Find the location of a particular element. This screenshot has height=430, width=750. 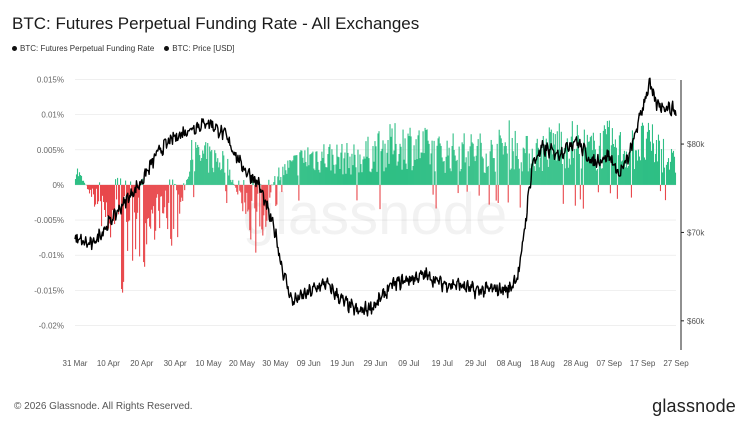

y-right-tick-label: $80k is located at coordinates (696, 144).